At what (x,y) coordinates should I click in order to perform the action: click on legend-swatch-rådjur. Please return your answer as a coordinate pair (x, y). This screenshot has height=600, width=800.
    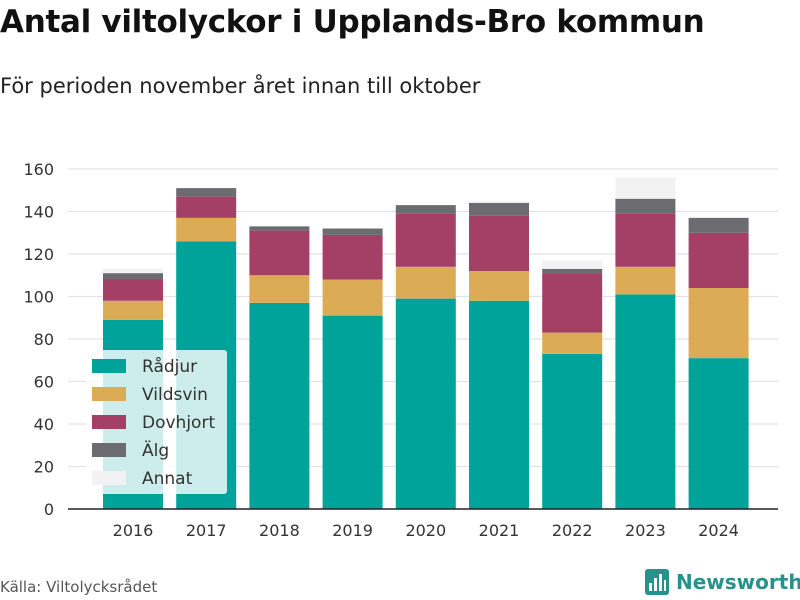
    Looking at the image, I should click on (109, 366).